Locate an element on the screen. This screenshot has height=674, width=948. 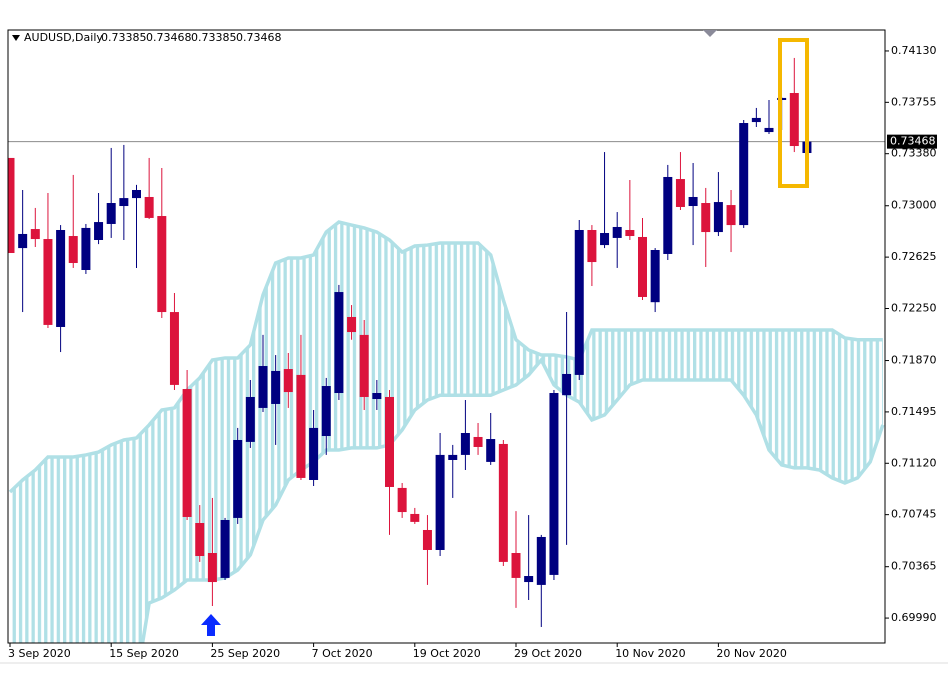
y-tick-label: 0.70365 is located at coordinates (914, 566).